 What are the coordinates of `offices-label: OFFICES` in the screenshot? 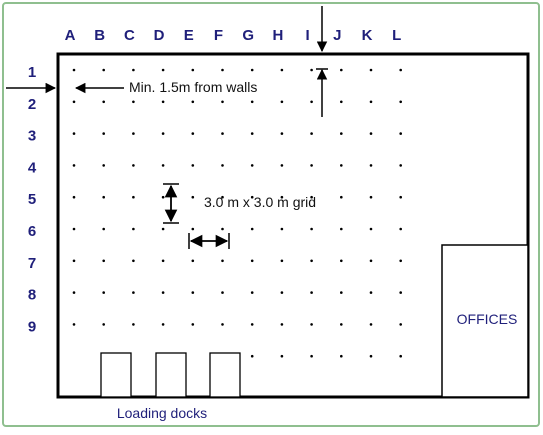 It's located at (487, 319).